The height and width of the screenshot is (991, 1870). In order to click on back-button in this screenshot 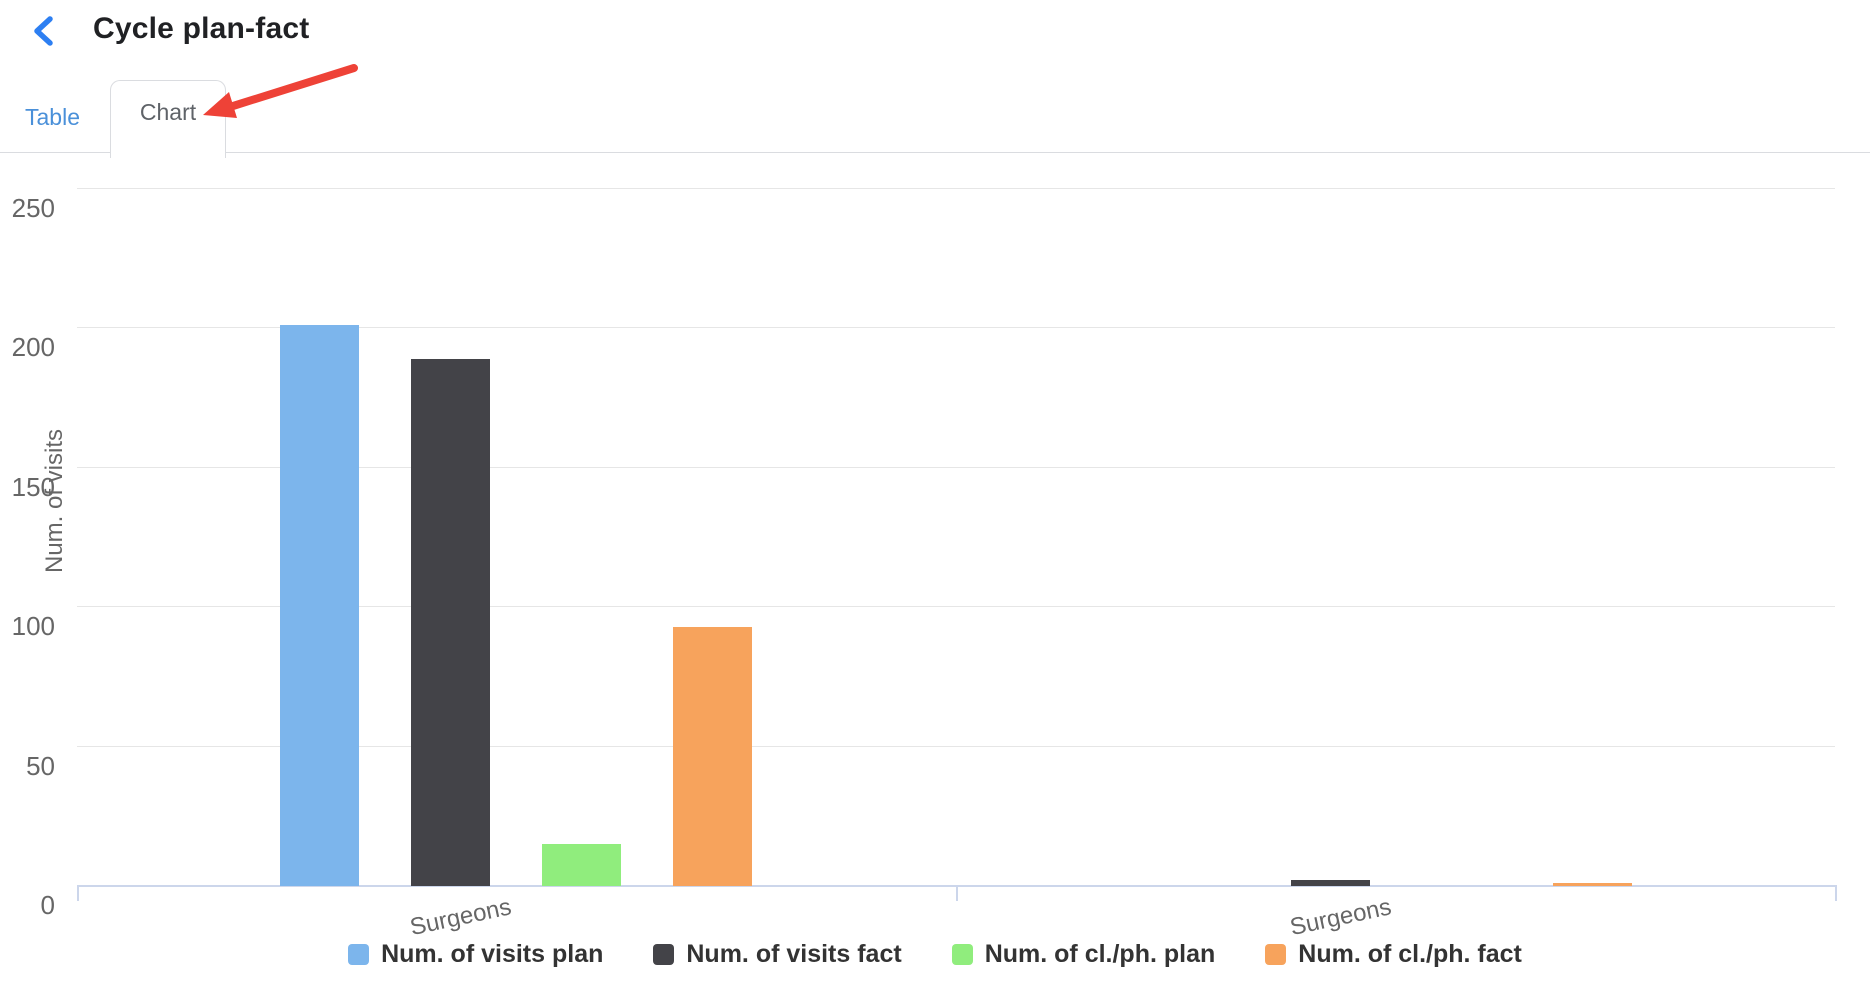, I will do `click(45, 31)`.